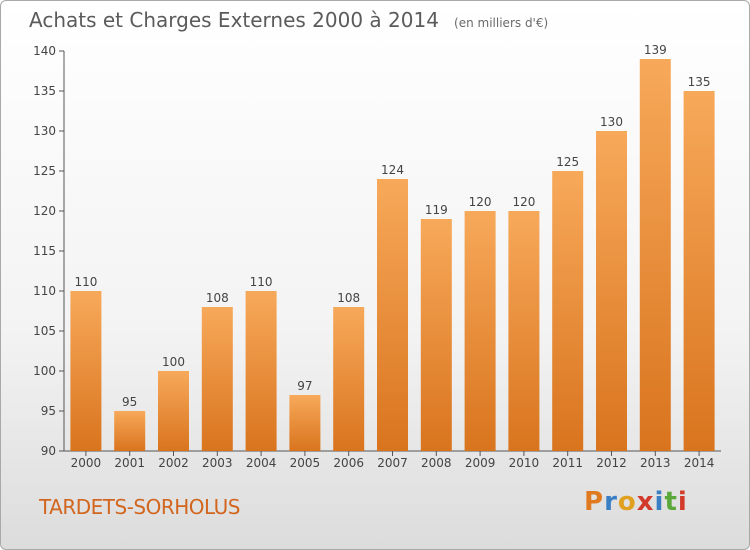  I want to click on data-label-2002: 100, so click(173, 362).